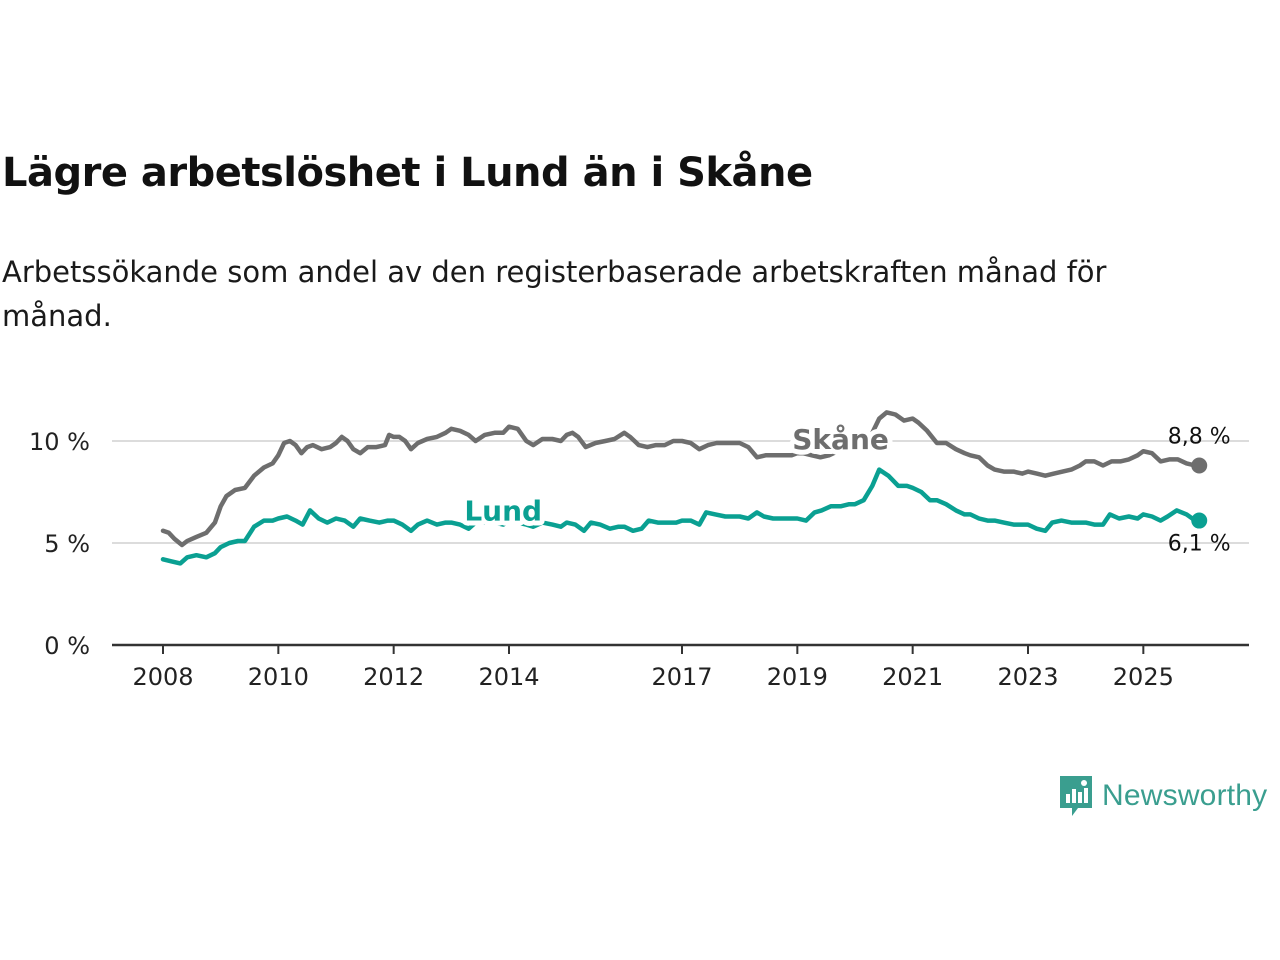  What do you see at coordinates (1076, 796) in the screenshot?
I see `newsworthy-logo-icon` at bounding box center [1076, 796].